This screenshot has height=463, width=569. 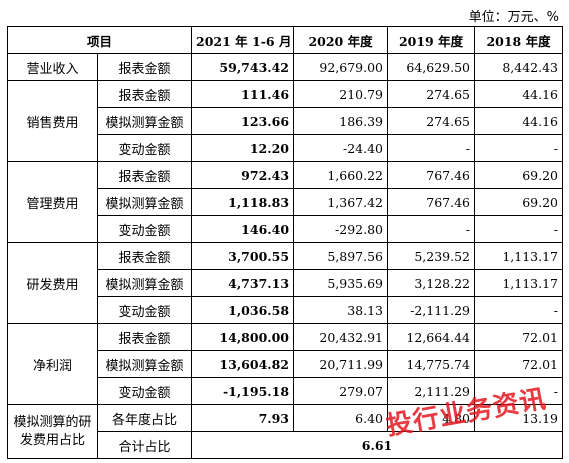 I want to click on cell: 6.40, so click(x=341, y=418).